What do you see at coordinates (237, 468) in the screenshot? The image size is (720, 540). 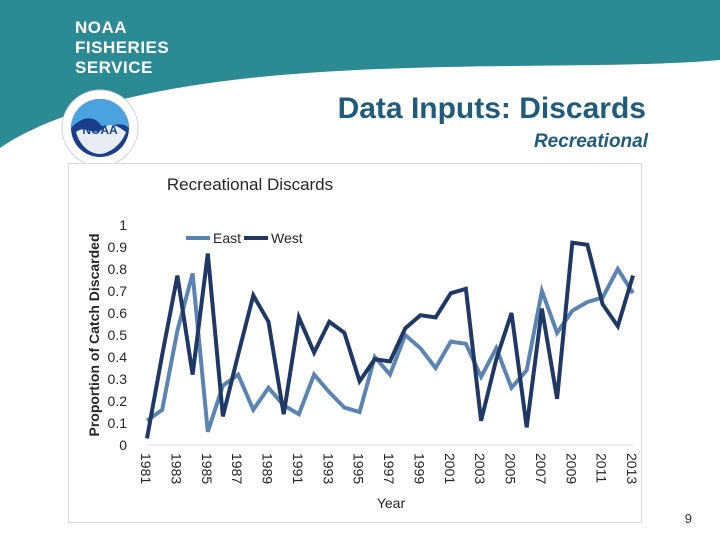 I see `x-tick-label: 1987` at bounding box center [237, 468].